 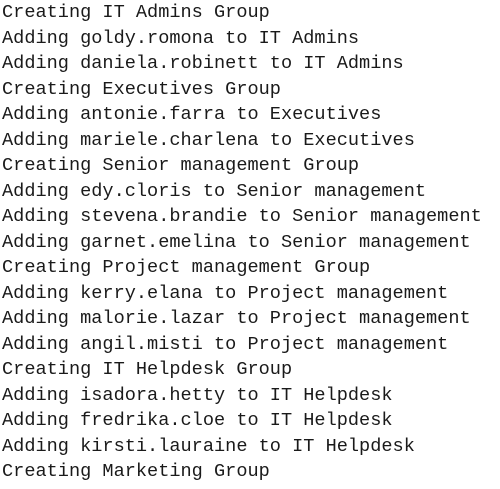 What do you see at coordinates (214, 191) in the screenshot?
I see `console-line: Adding edy.cloris to Senior management` at bounding box center [214, 191].